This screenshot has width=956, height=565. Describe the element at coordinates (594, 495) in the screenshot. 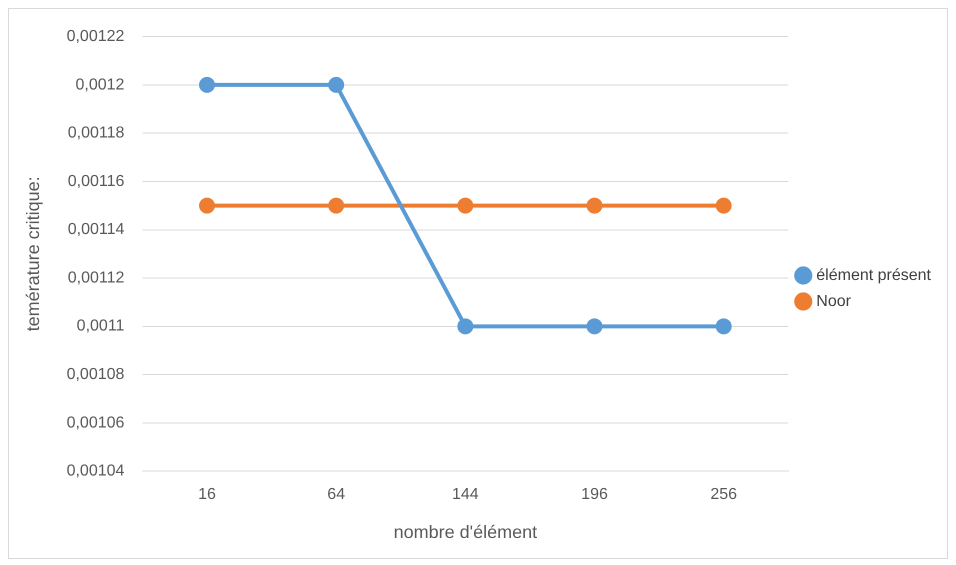

I see `x-tick-label: 196` at that location.